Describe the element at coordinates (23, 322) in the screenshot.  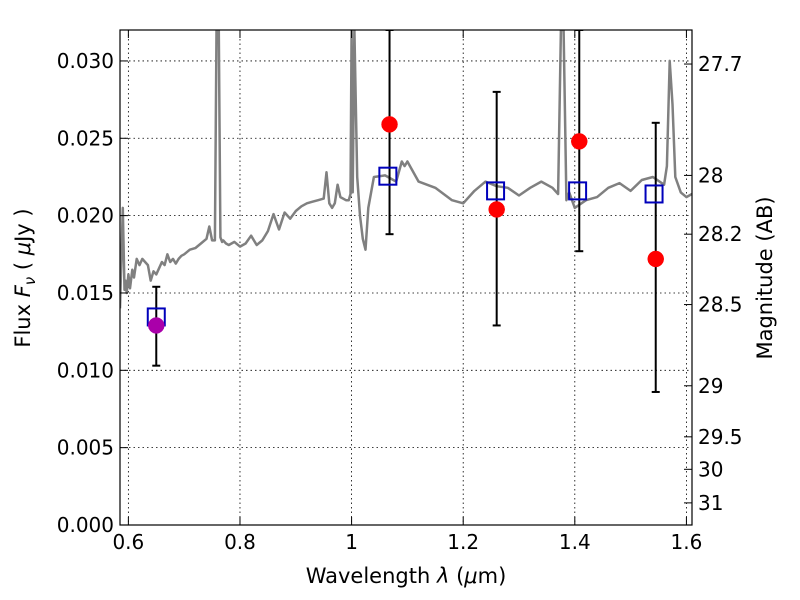
I see `y-axis-label-text: Flux` at that location.